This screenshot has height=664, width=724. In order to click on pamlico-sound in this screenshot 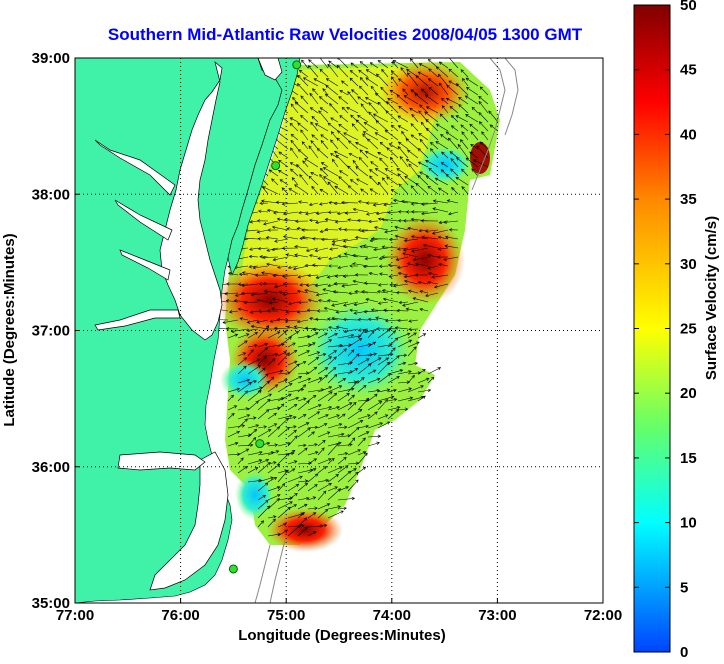, I will do `click(189, 521)`.